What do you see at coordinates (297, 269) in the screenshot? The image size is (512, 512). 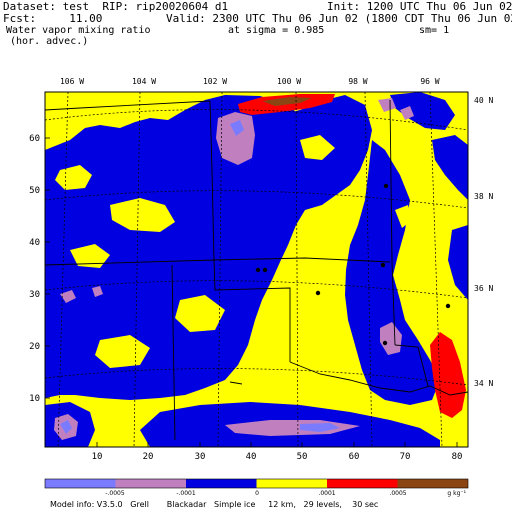 I see `meridian-100w` at bounding box center [297, 269].